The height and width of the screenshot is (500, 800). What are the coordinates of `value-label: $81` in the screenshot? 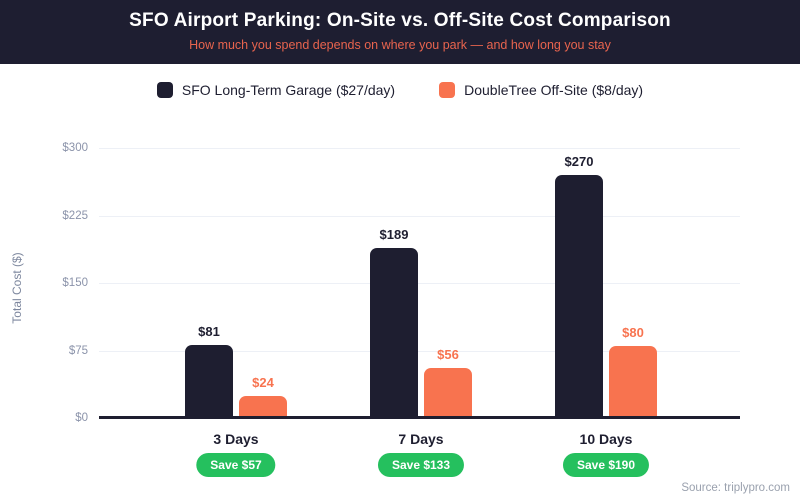 It's located at (209, 332).